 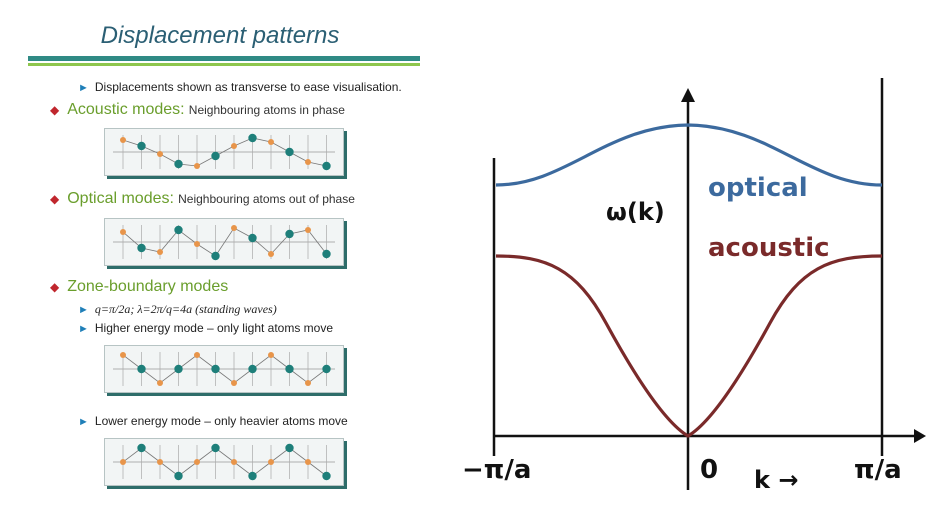 What do you see at coordinates (689, 346) in the screenshot?
I see `acoustic-branch-curve` at bounding box center [689, 346].